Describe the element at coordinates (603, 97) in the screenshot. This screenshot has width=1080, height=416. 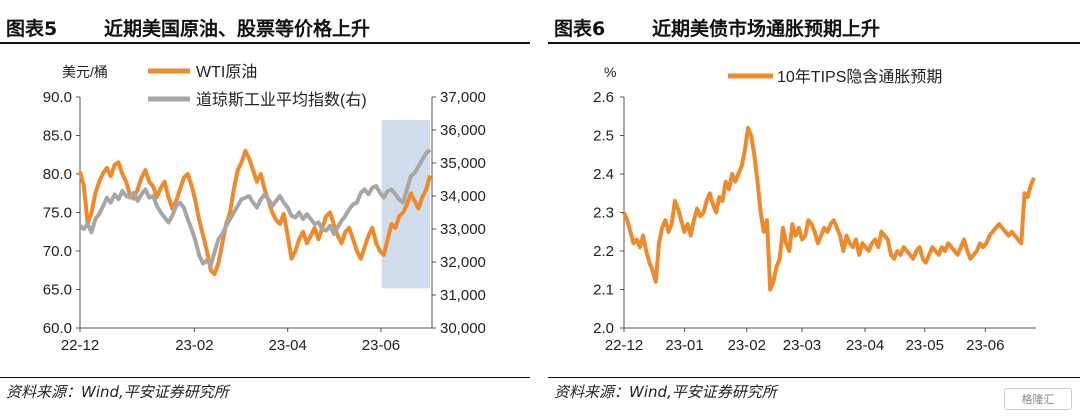
I see `y-left-tick-label: 2.6` at that location.